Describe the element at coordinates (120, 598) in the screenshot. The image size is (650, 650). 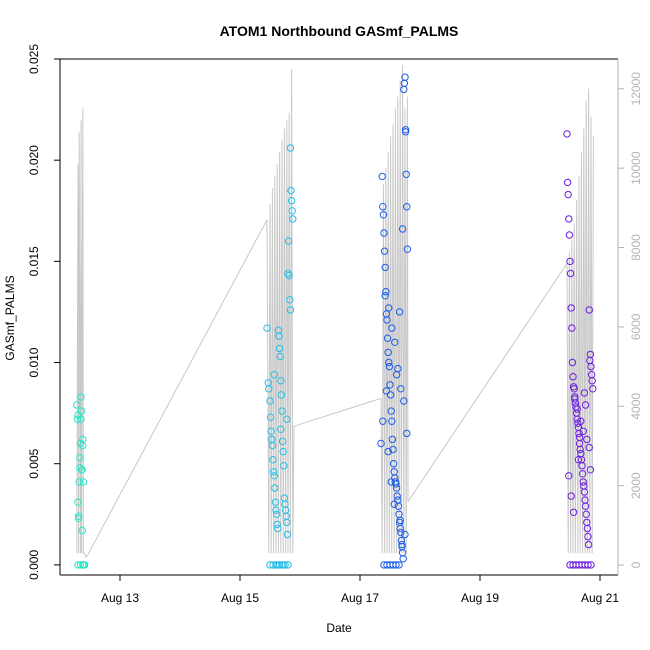
I see `x-tick-label: Aug 13` at that location.